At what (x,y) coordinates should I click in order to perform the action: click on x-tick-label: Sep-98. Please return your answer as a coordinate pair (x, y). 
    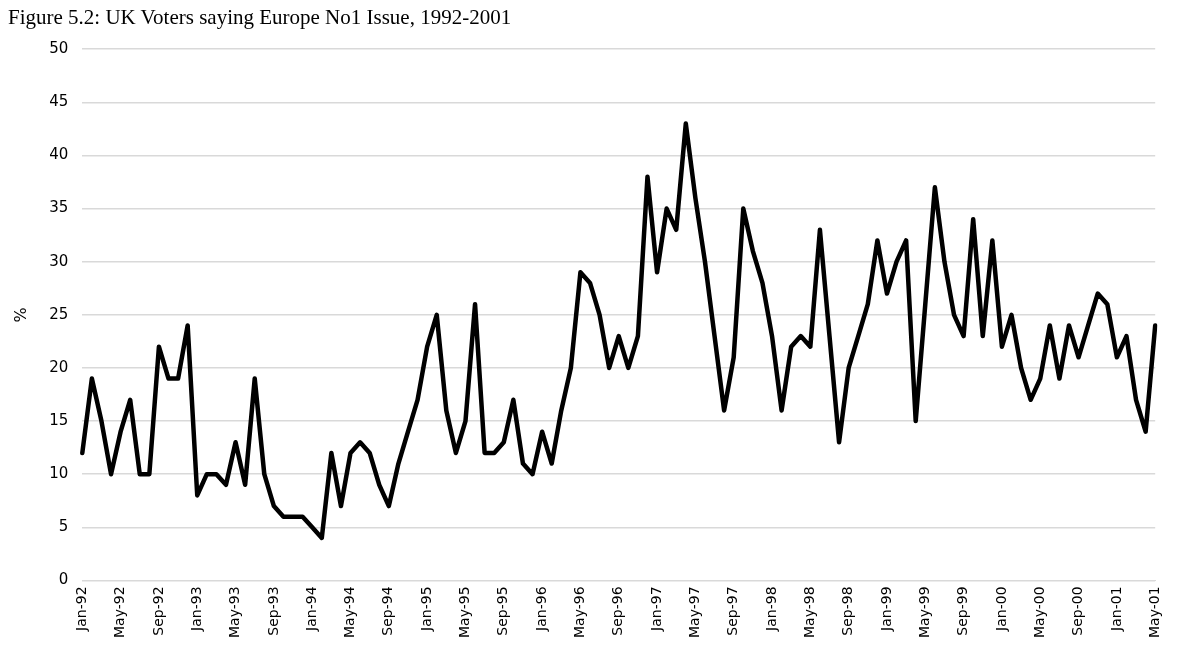
    Looking at the image, I should click on (847, 611).